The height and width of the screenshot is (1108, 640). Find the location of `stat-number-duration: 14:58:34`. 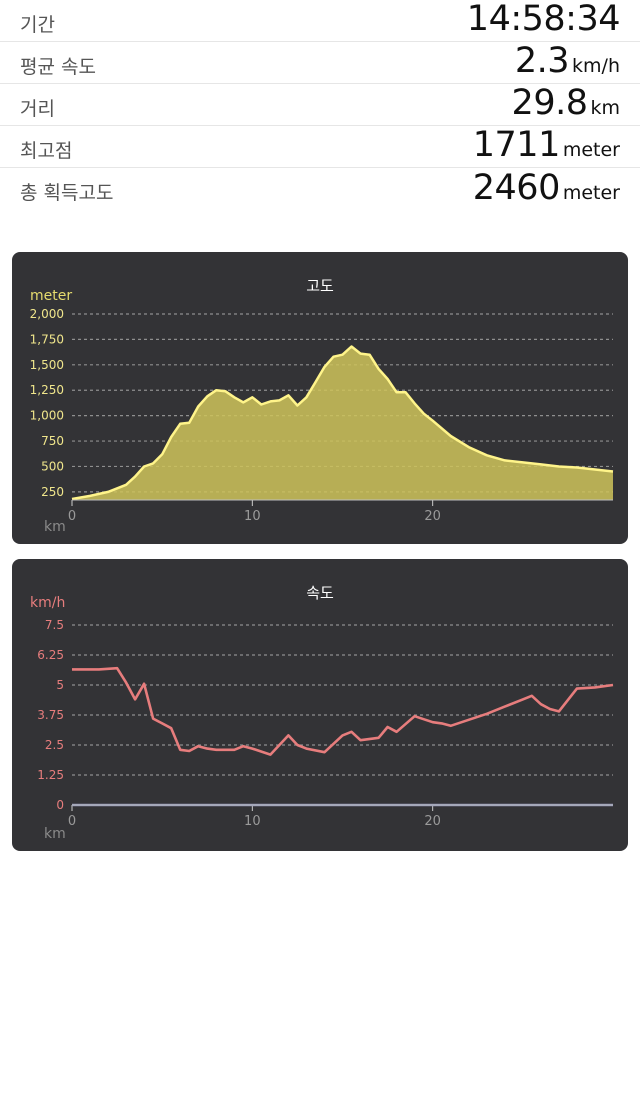

stat-number-duration: 14:58:34 is located at coordinates (543, 19).